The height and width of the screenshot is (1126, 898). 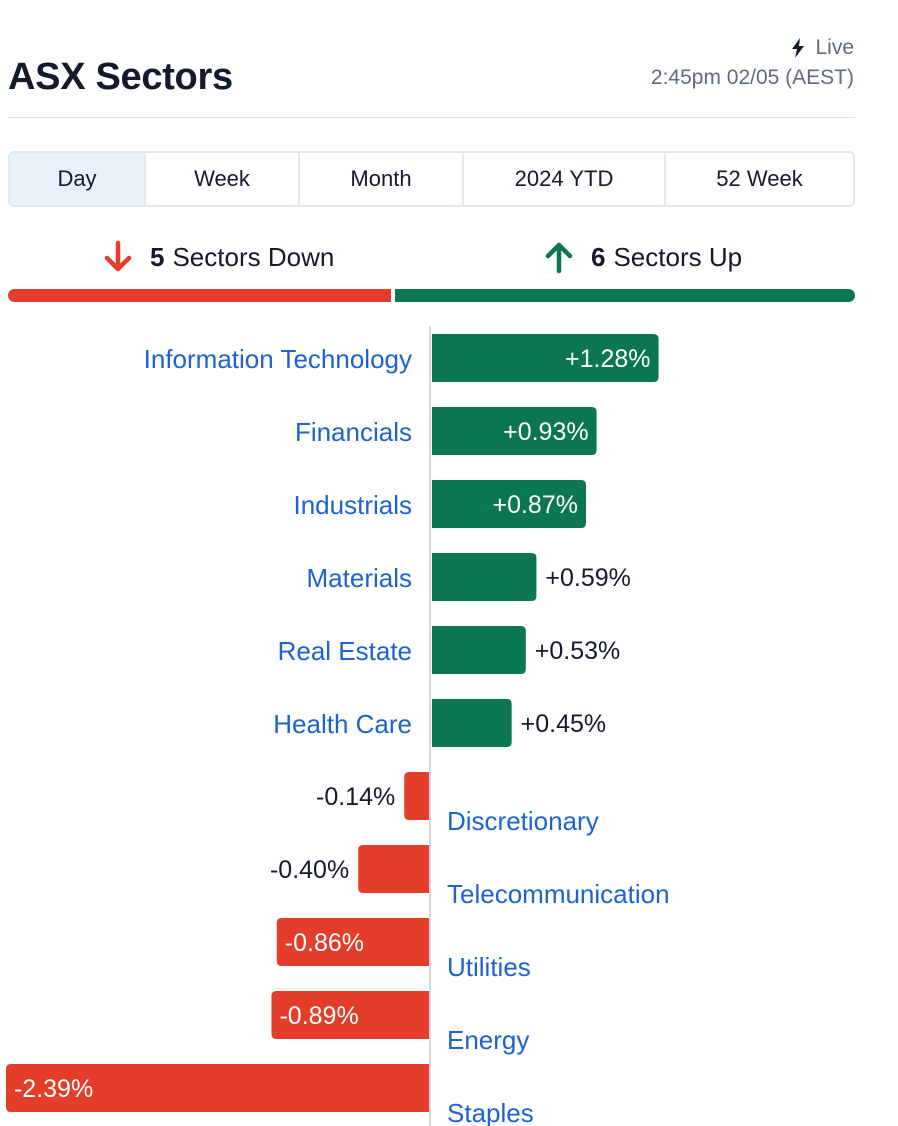 I want to click on tab-day: Day, so click(x=78, y=179).